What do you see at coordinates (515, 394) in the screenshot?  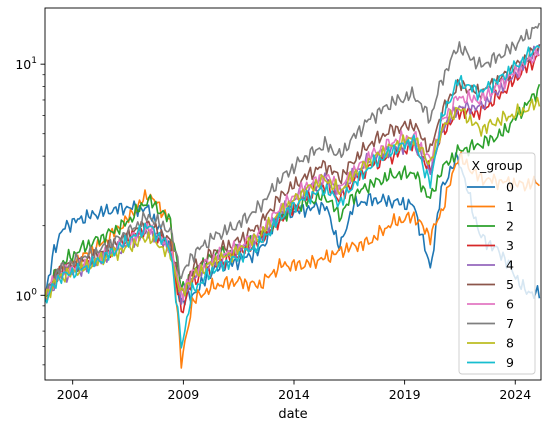 I see `x-tick-label: 2024` at bounding box center [515, 394].